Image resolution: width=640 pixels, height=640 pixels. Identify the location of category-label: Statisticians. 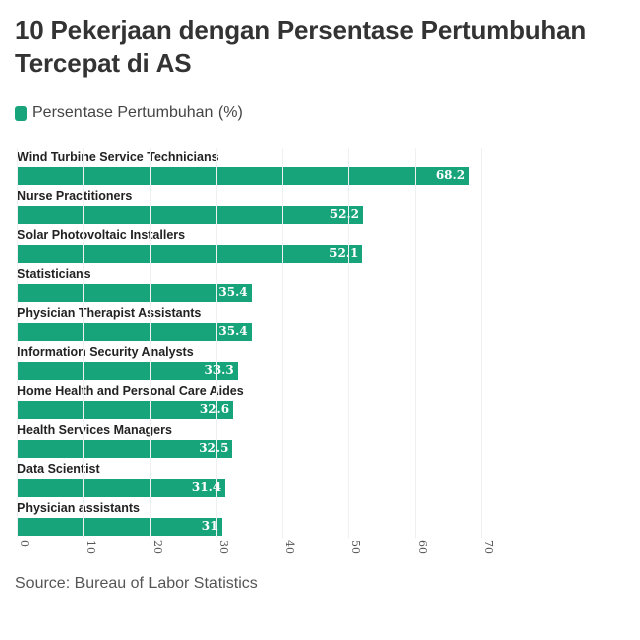
(54, 274).